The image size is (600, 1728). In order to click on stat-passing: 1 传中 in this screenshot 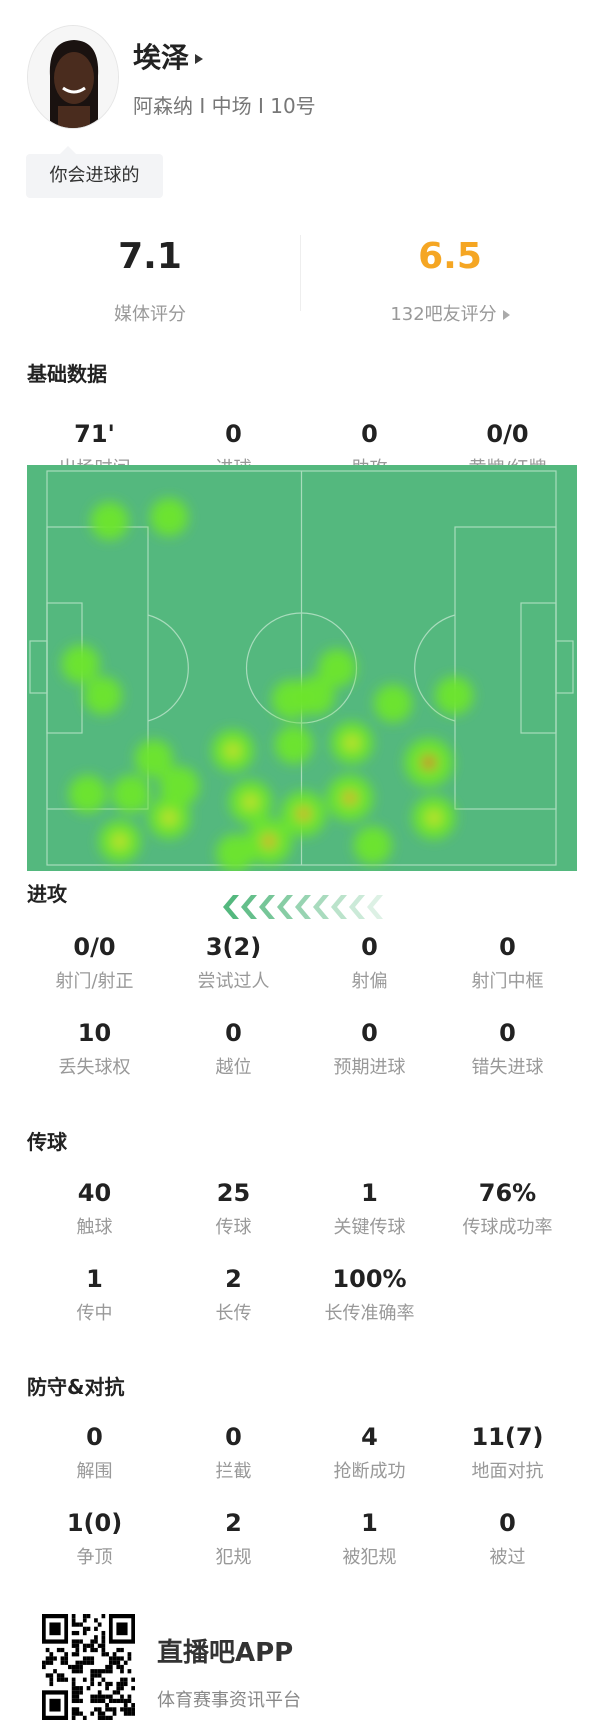, I will do `click(94, 1295)`.